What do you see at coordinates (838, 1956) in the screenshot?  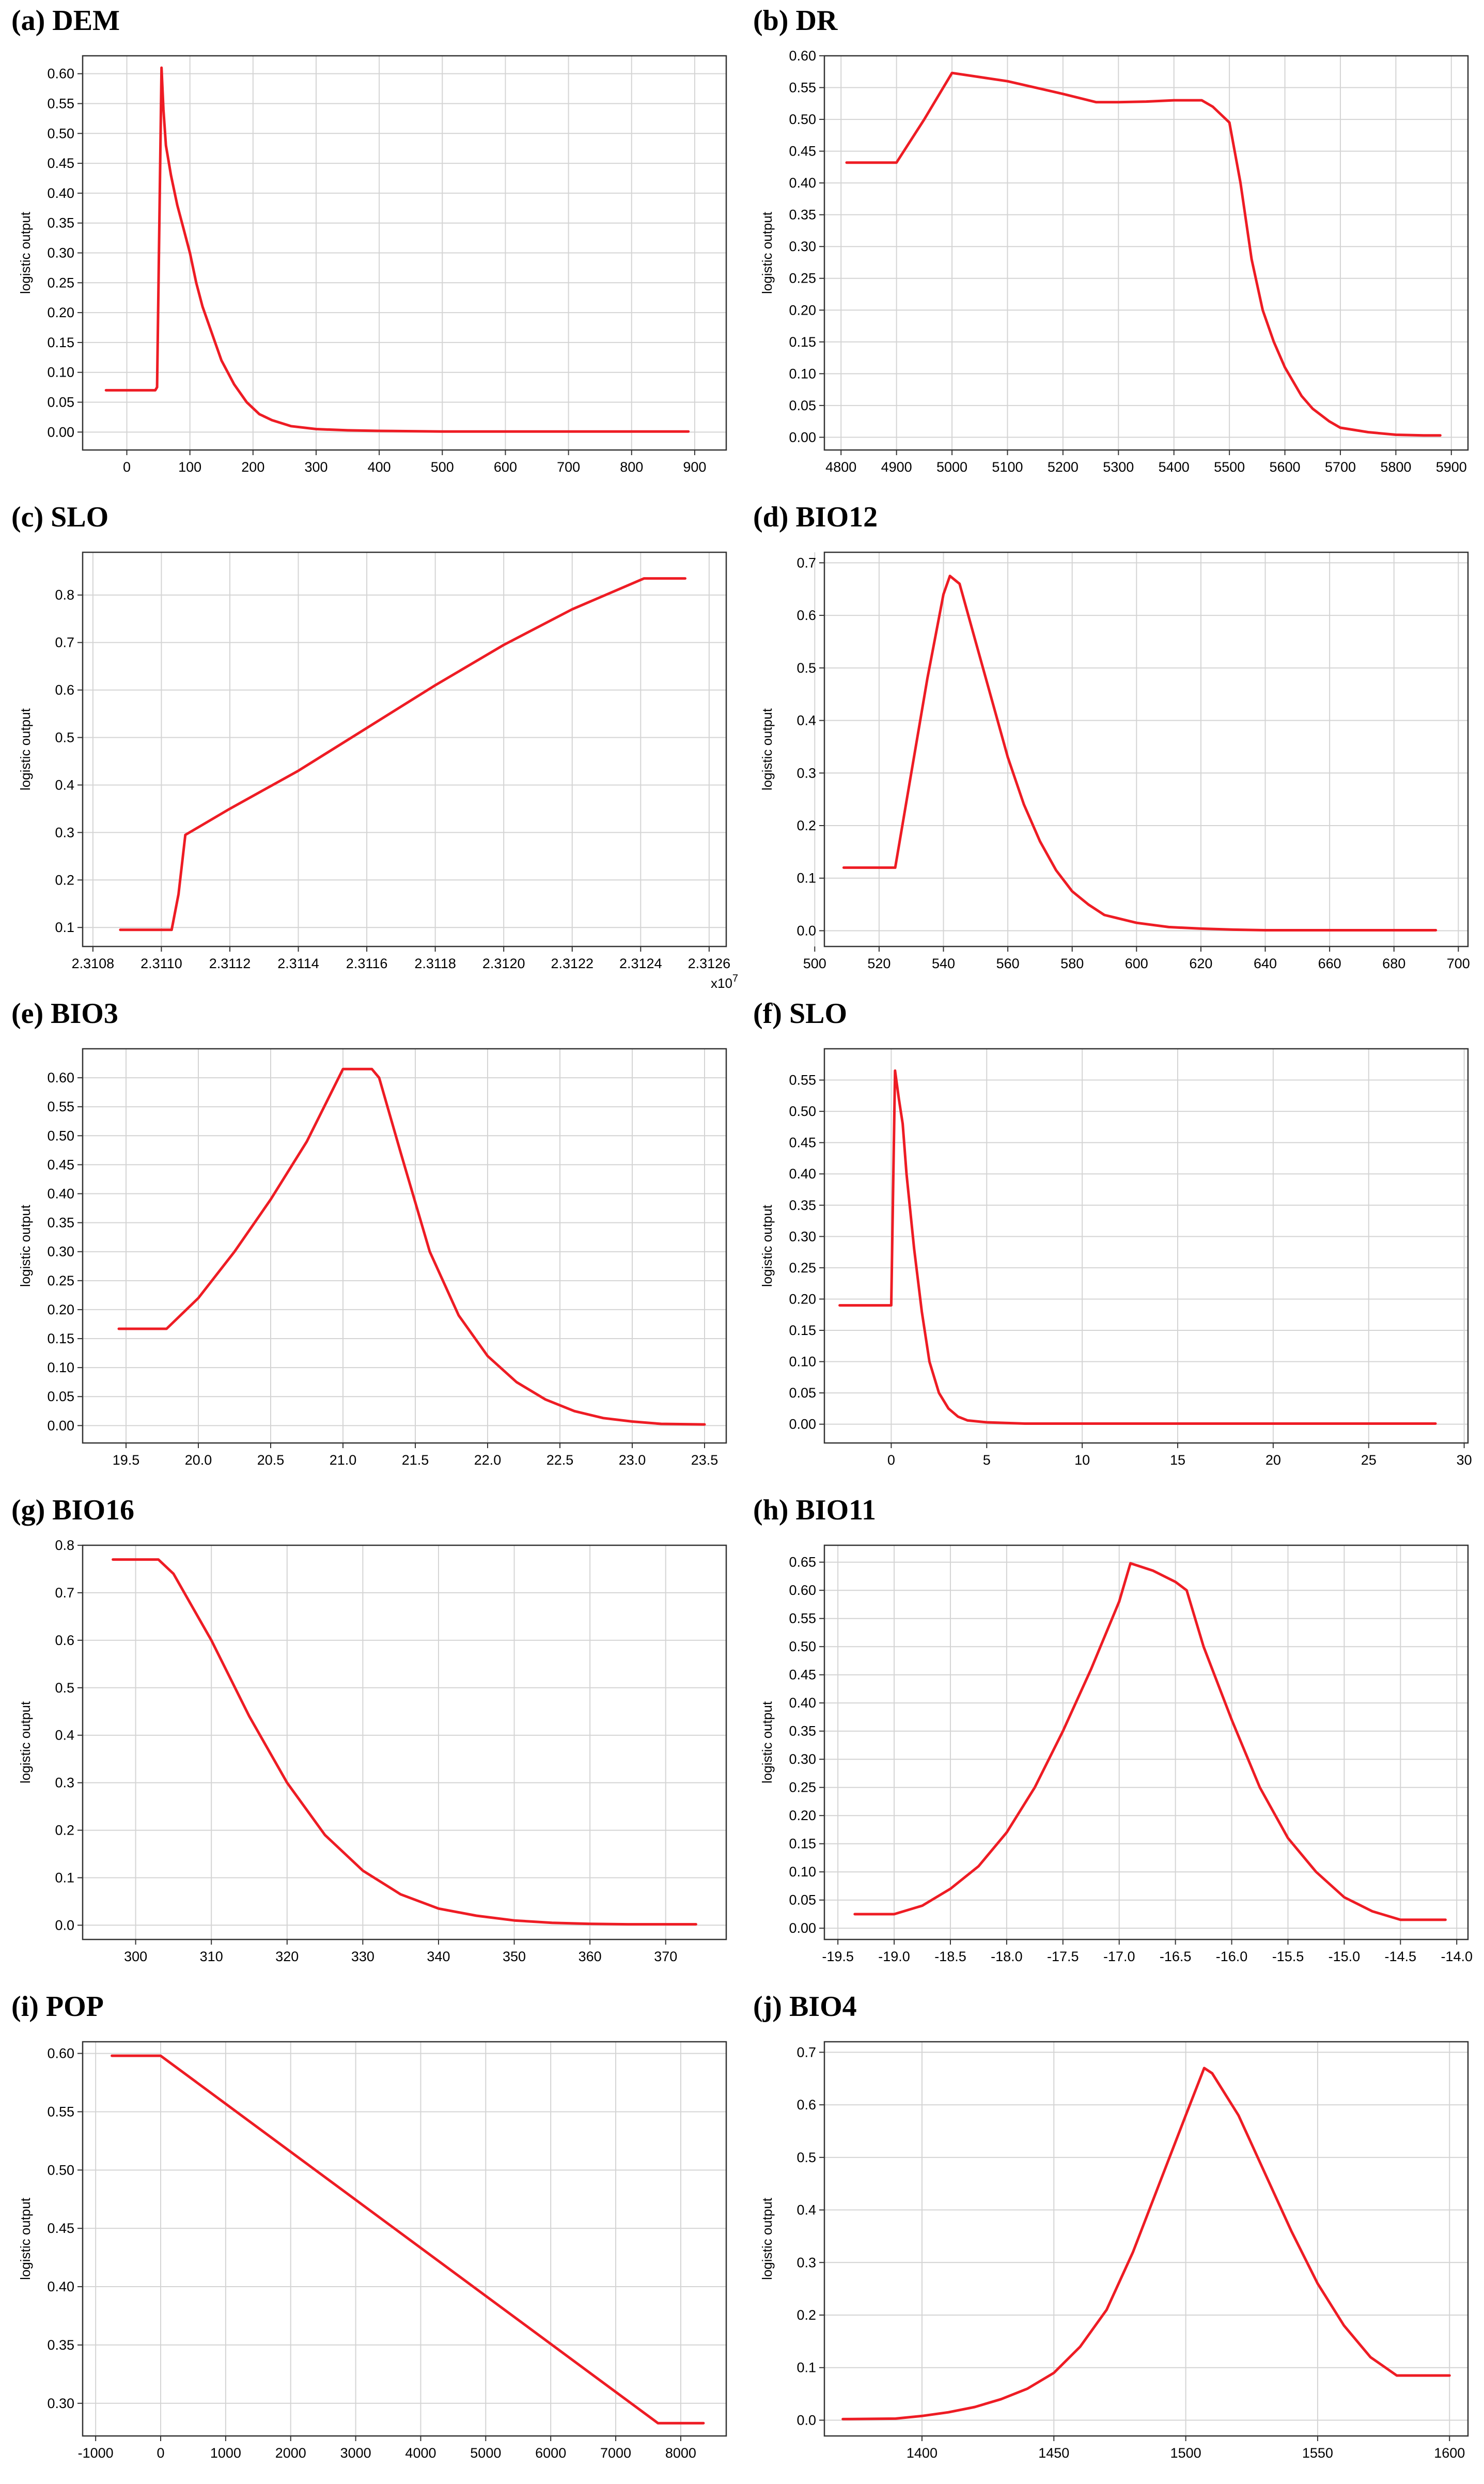 I see `x-tick-label: -19.5` at bounding box center [838, 1956].